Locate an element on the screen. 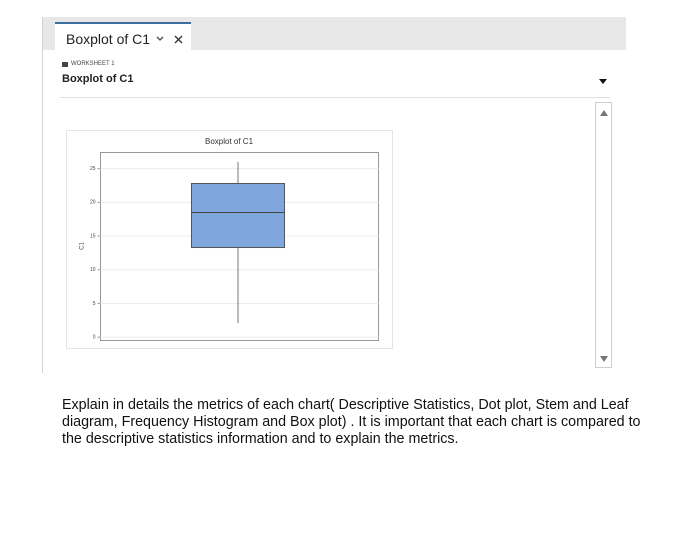 The height and width of the screenshot is (533, 700). y-tick-label: 15 is located at coordinates (93, 236).